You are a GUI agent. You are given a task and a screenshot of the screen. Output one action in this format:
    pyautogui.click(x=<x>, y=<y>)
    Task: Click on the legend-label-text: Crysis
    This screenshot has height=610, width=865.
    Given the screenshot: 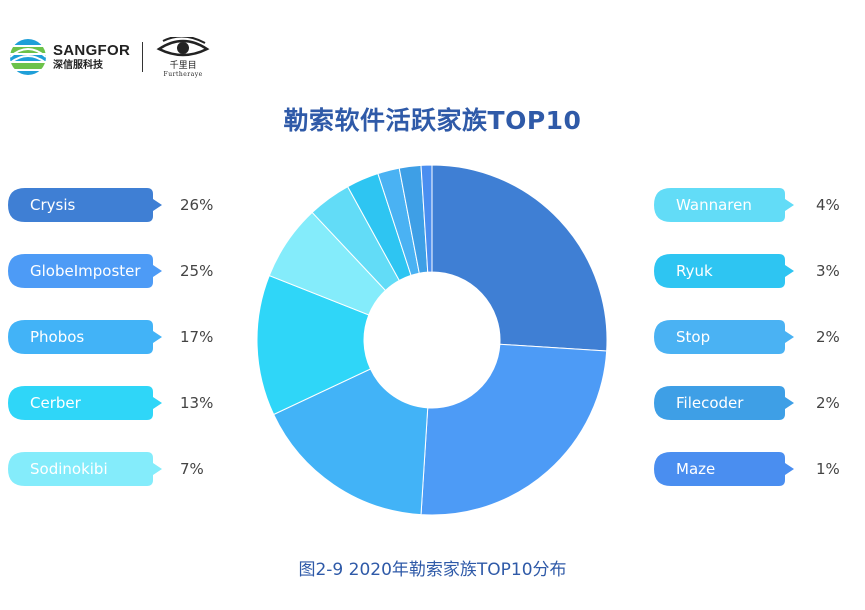 What is the action you would take?
    pyautogui.click(x=53, y=205)
    